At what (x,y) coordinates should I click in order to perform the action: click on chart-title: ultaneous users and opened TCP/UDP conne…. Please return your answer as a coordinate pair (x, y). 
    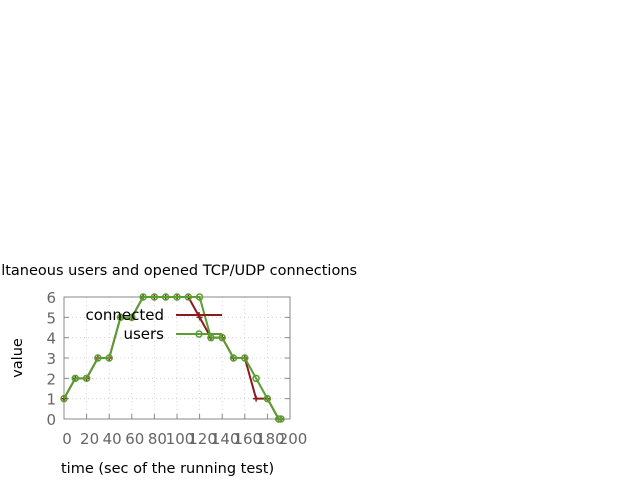
    Looking at the image, I should click on (178, 271).